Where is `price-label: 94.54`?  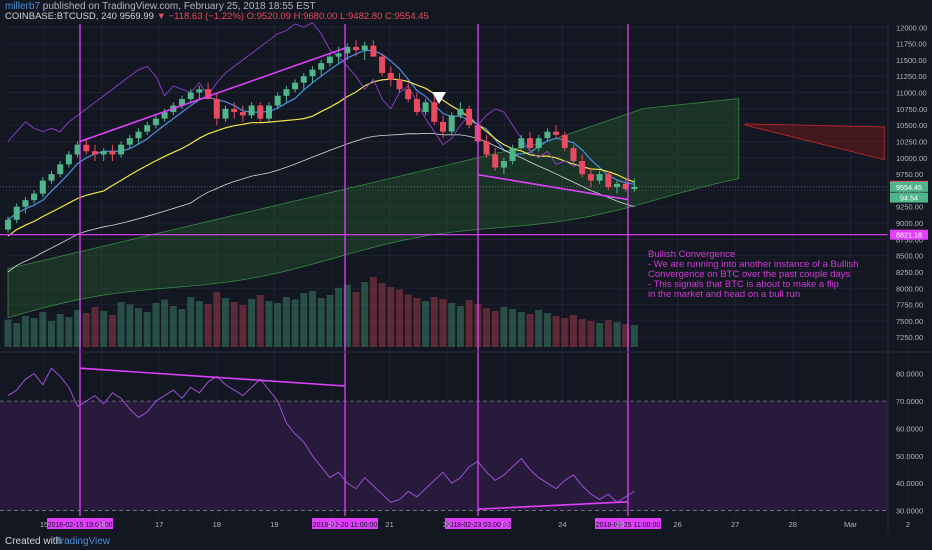 price-label: 94.54 is located at coordinates (909, 198).